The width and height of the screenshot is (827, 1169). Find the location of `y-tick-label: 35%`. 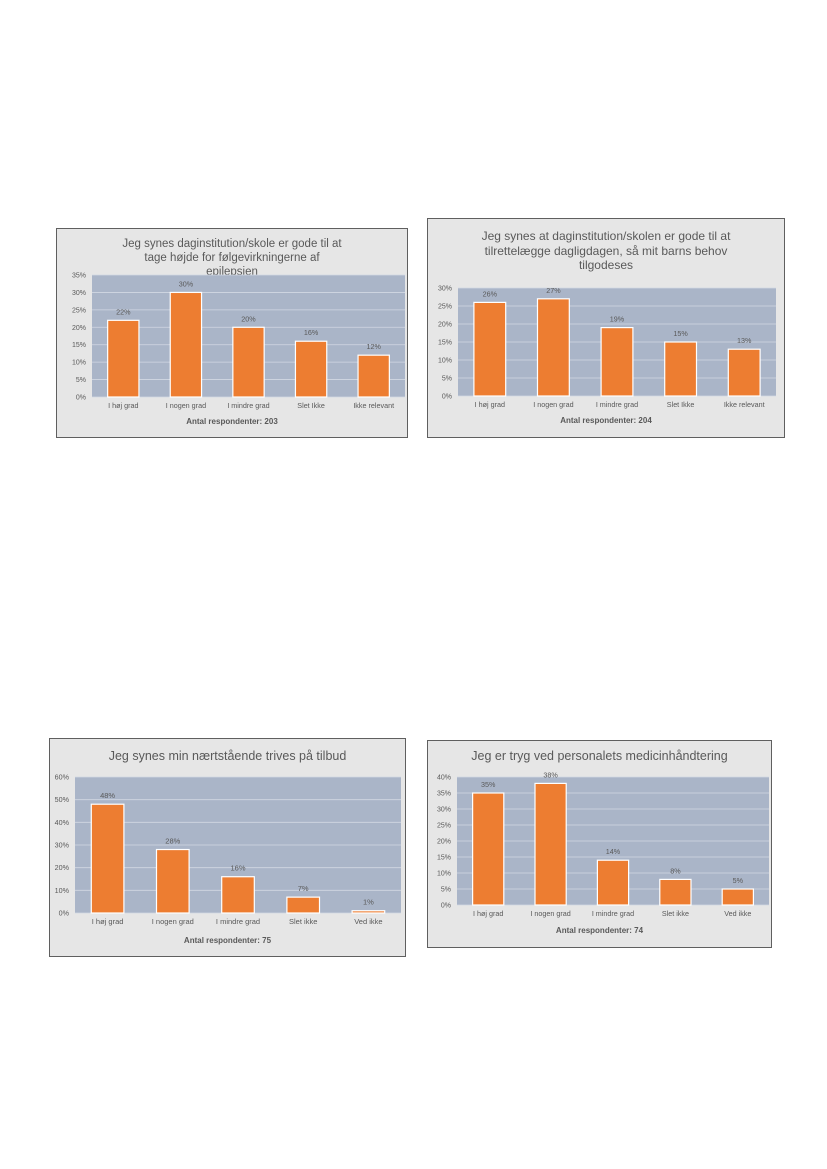

y-tick-label: 35% is located at coordinates (444, 794).